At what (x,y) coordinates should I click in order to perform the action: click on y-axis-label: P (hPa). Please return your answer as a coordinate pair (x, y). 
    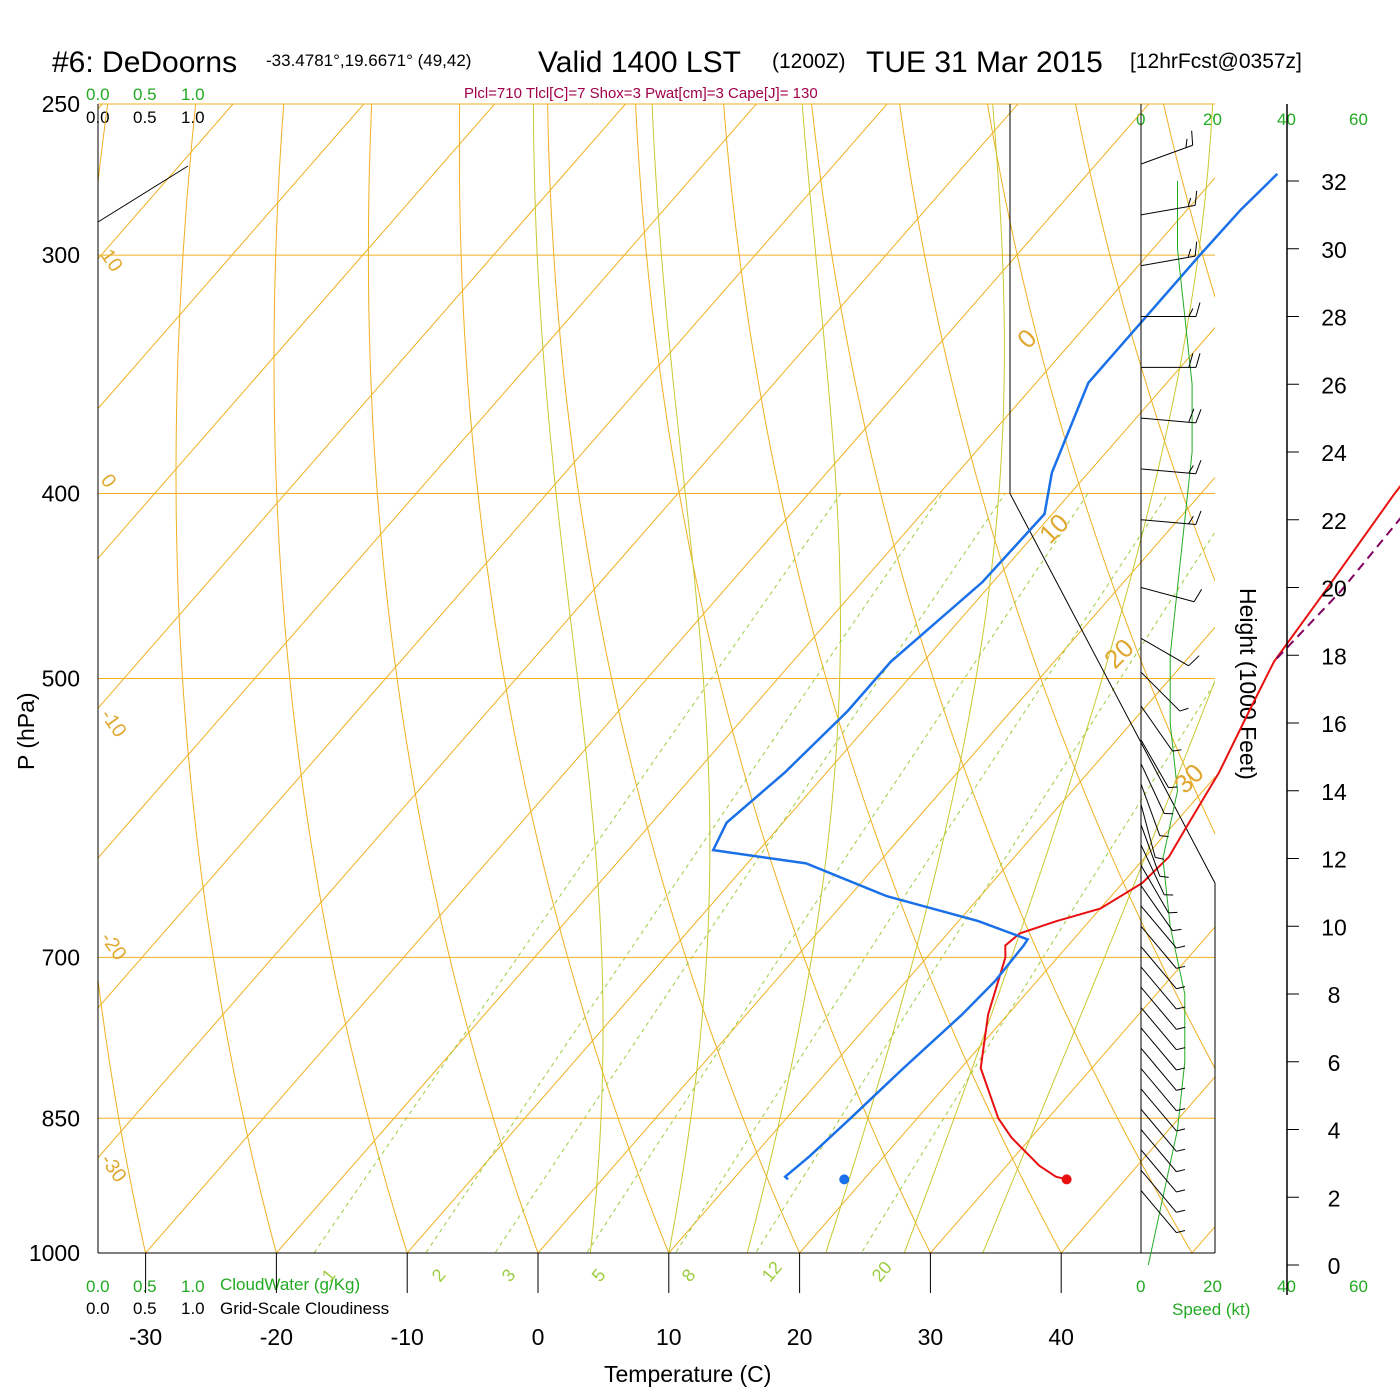
    Looking at the image, I should click on (26, 731).